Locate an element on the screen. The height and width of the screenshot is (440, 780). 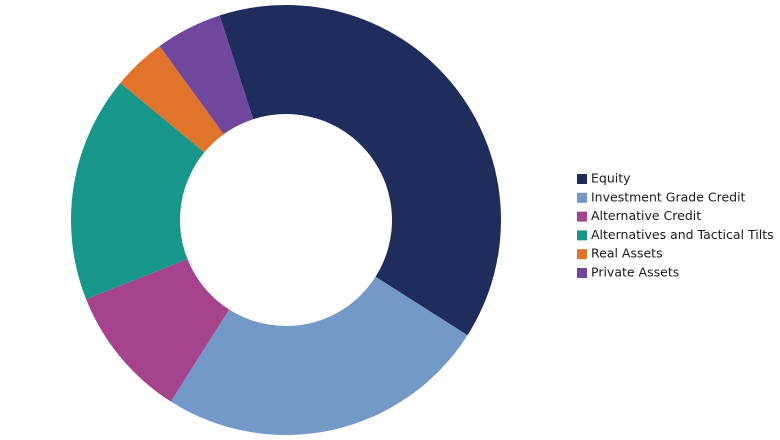
legend-label: Equity is located at coordinates (611, 178).